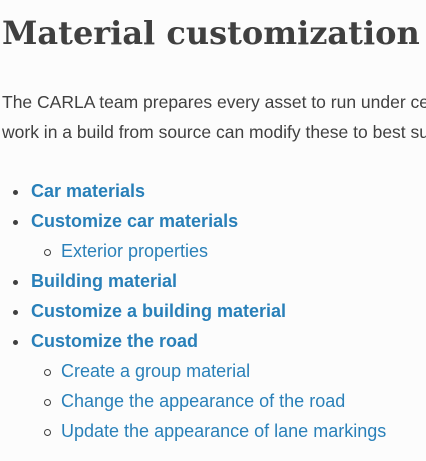 This screenshot has width=426, height=461. I want to click on toc-link-customize-building-material: Customize a building material, so click(159, 311).